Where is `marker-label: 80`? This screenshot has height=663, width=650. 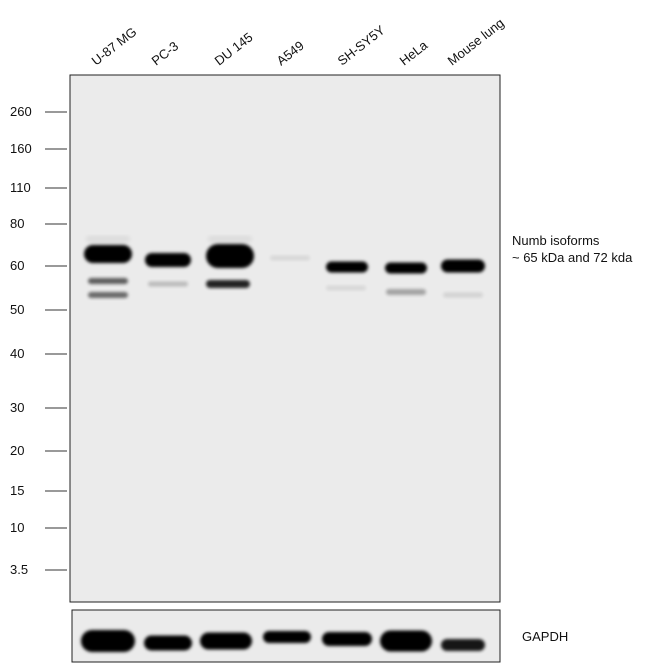 marker-label: 80 is located at coordinates (17, 223).